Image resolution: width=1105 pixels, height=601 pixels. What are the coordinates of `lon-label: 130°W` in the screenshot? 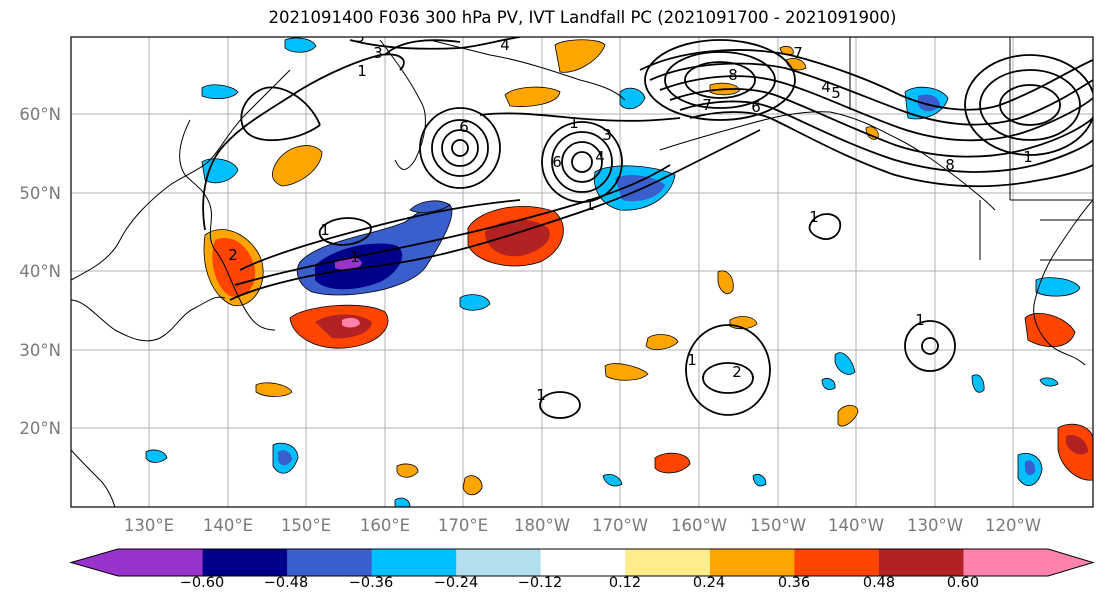 It's located at (935, 525).